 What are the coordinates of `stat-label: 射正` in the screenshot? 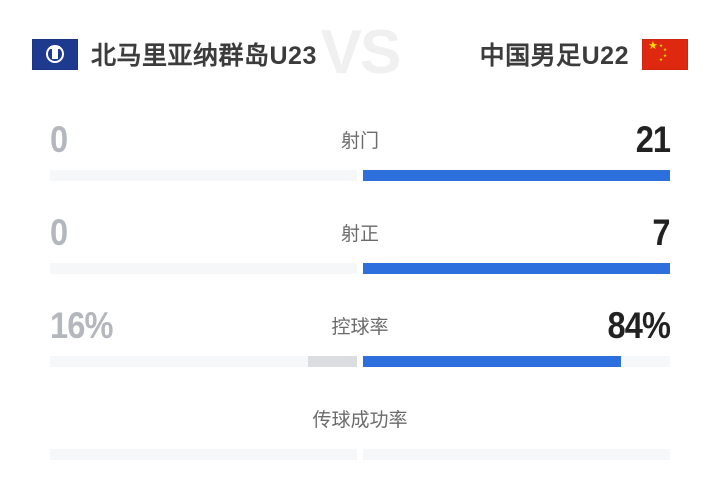 It's located at (360, 234).